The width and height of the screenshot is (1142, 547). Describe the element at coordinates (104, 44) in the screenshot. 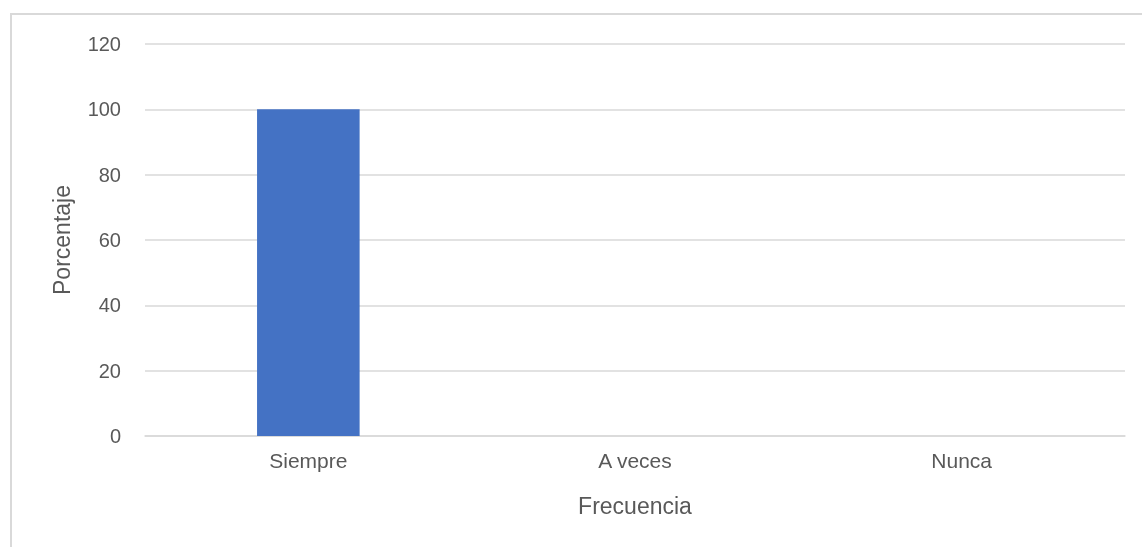

I see `y-tick-label: 120` at that location.